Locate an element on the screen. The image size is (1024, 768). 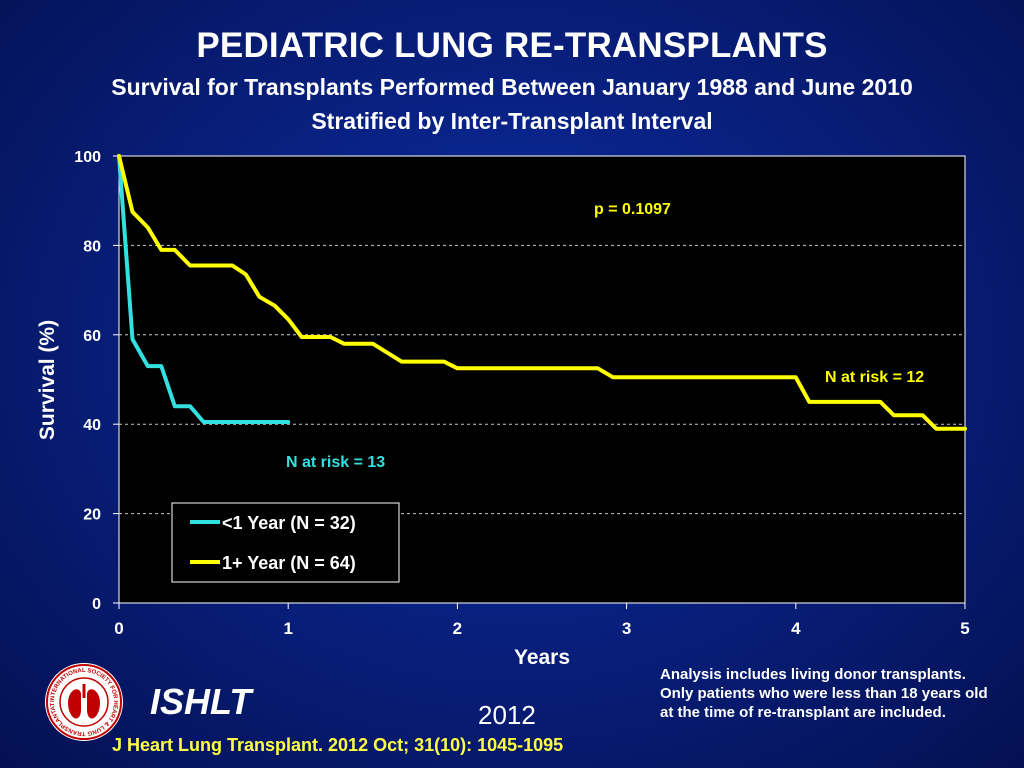
p-value-annotation: p = 0.1097 is located at coordinates (632, 209).